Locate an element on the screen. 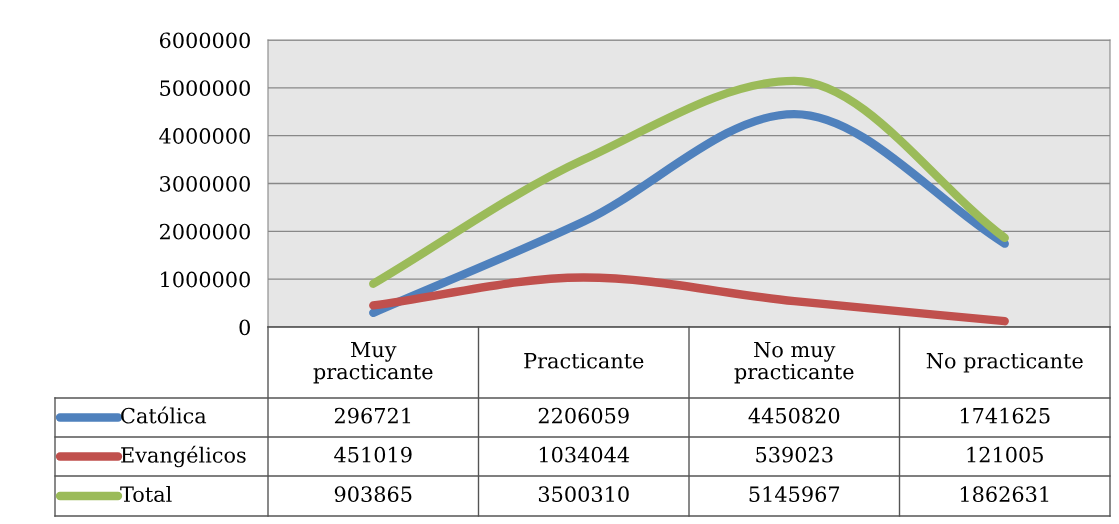 Image resolution: width=1119 pixels, height=524 pixels. x-tick-label: Practicante is located at coordinates (584, 360).